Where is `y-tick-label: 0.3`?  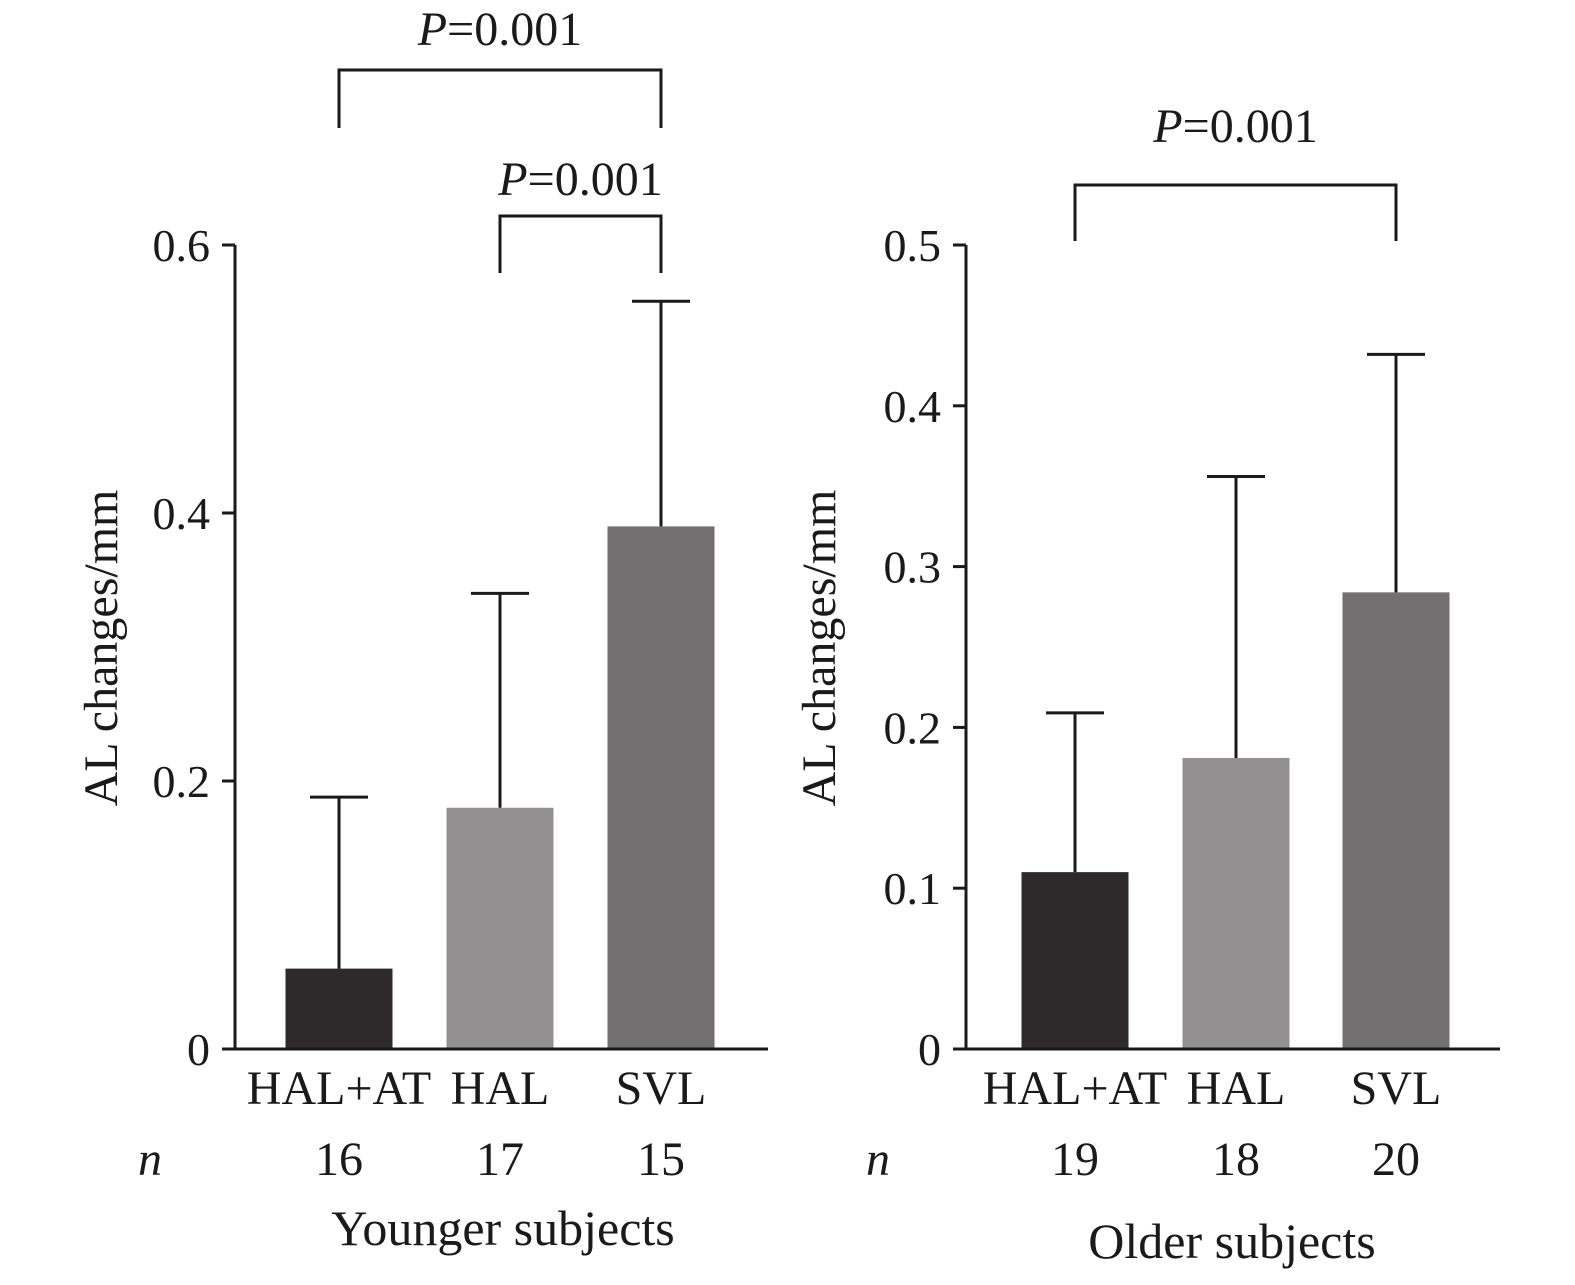 y-tick-label: 0.3 is located at coordinates (913, 567).